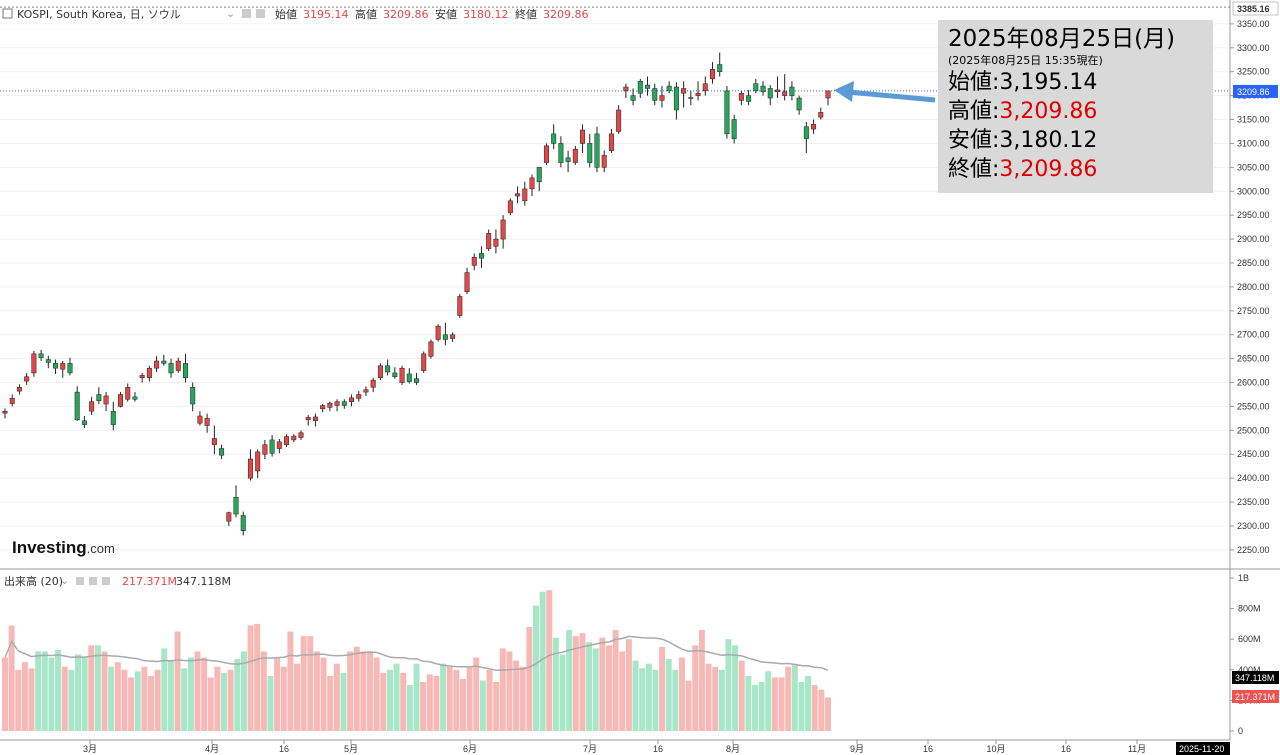  What do you see at coordinates (974, 169) in the screenshot?
I see `info-close-label: 終値:` at bounding box center [974, 169].